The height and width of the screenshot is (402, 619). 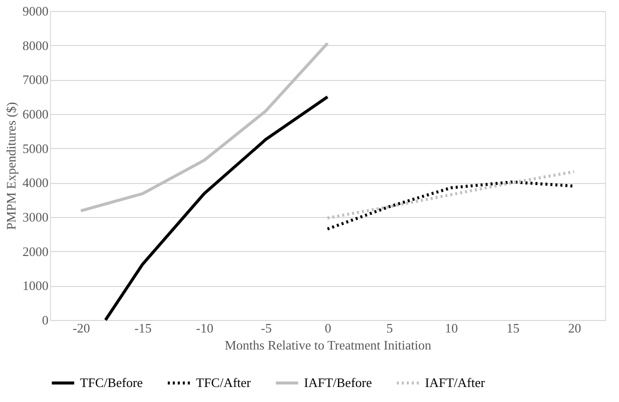 What do you see at coordinates (338, 382) in the screenshot?
I see `legend-label: IAFT/Before` at bounding box center [338, 382].